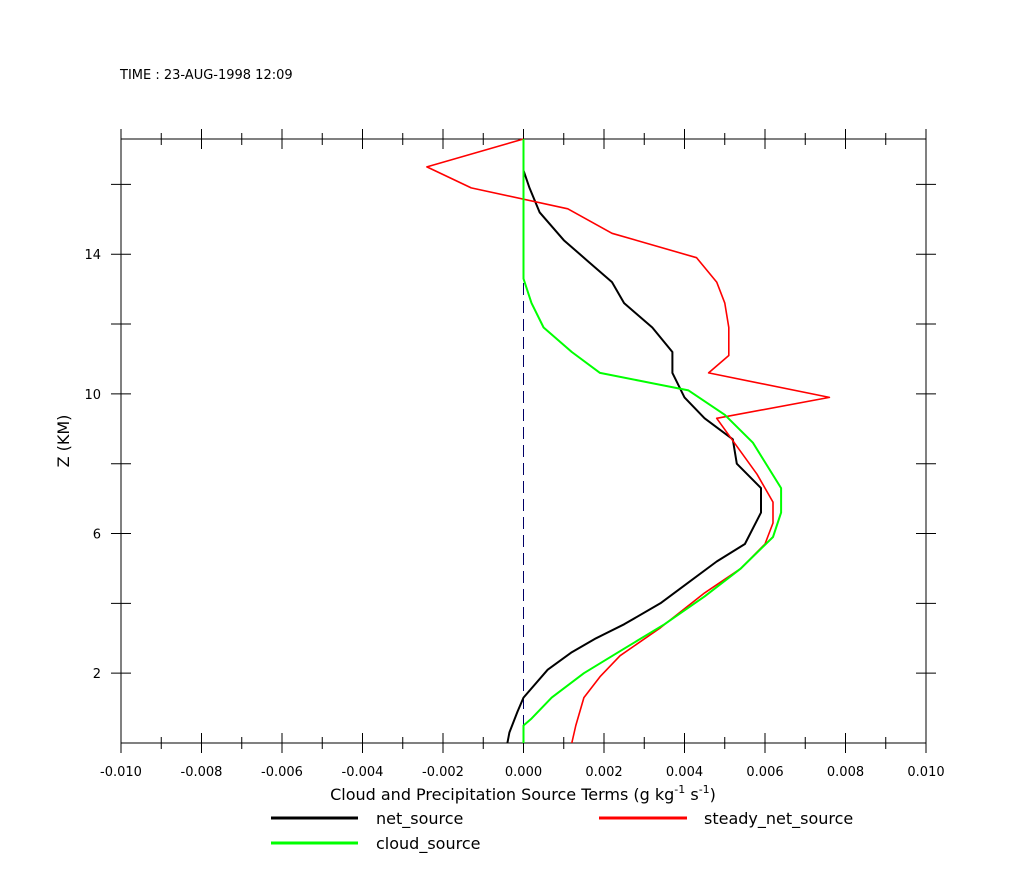 The height and width of the screenshot is (885, 1027). I want to click on legend-label-cloud-source: cloud_source, so click(428, 844).